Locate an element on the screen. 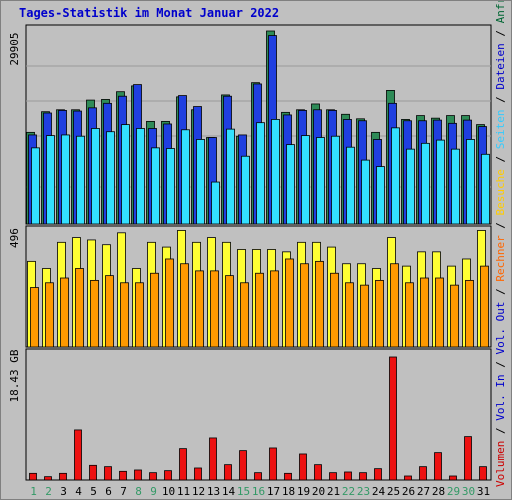  day-label: 22 is located at coordinates (348, 491).